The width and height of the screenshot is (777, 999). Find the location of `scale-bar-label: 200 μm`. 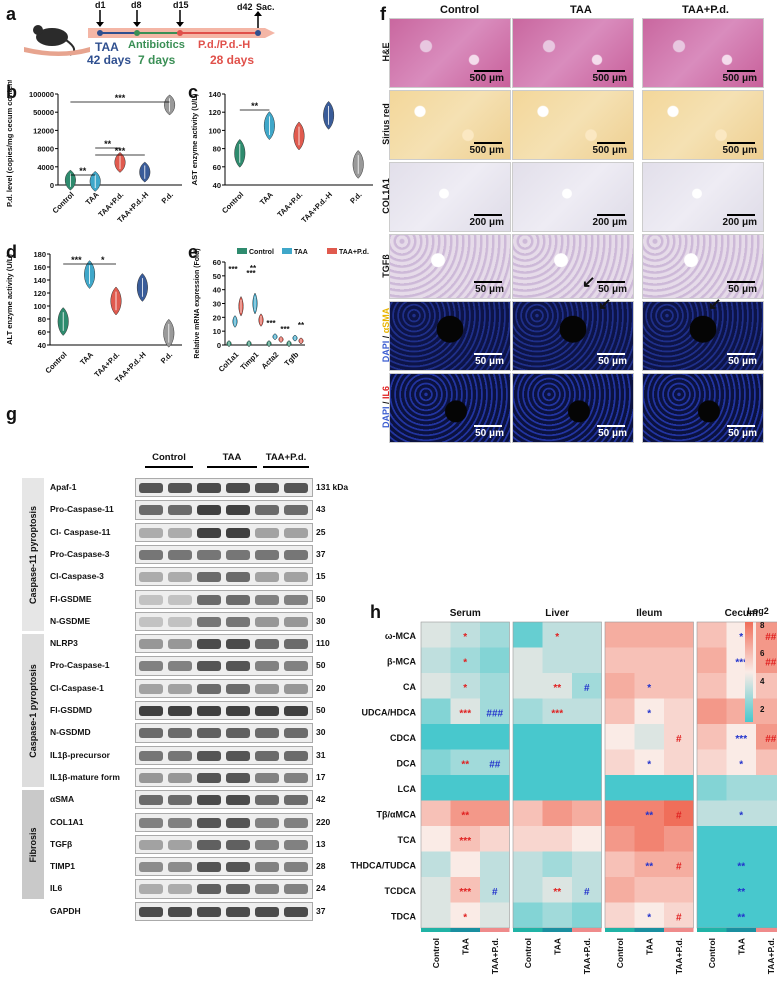

scale-bar-label: 200 μm is located at coordinates (486, 222).